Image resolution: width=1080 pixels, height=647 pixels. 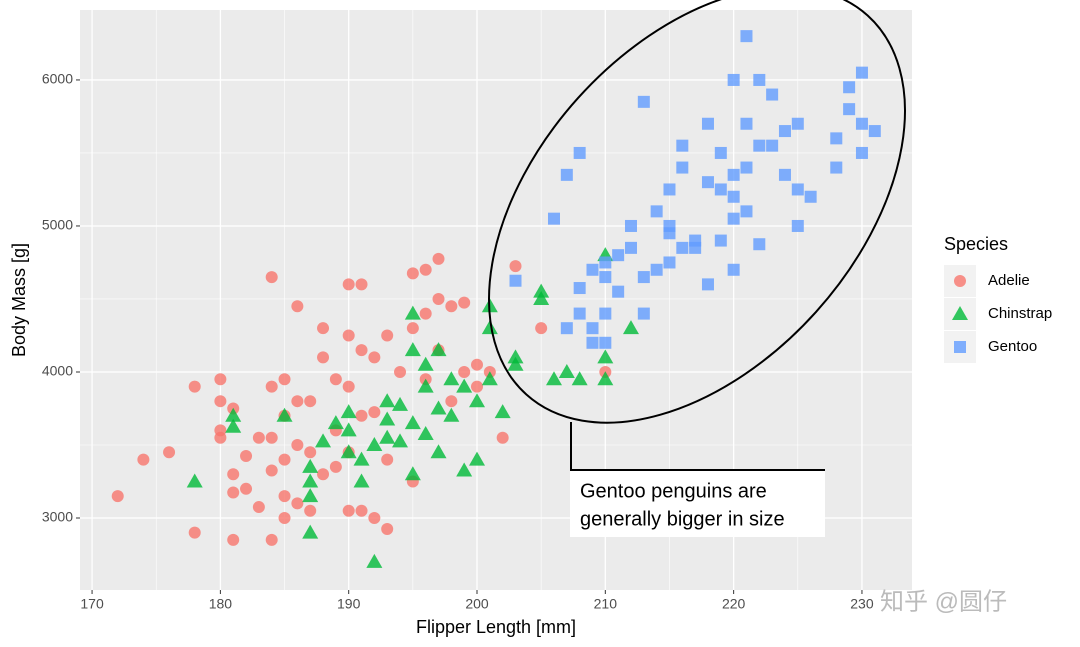 What do you see at coordinates (92, 604) in the screenshot?
I see `x-tick-label: 170` at bounding box center [92, 604].